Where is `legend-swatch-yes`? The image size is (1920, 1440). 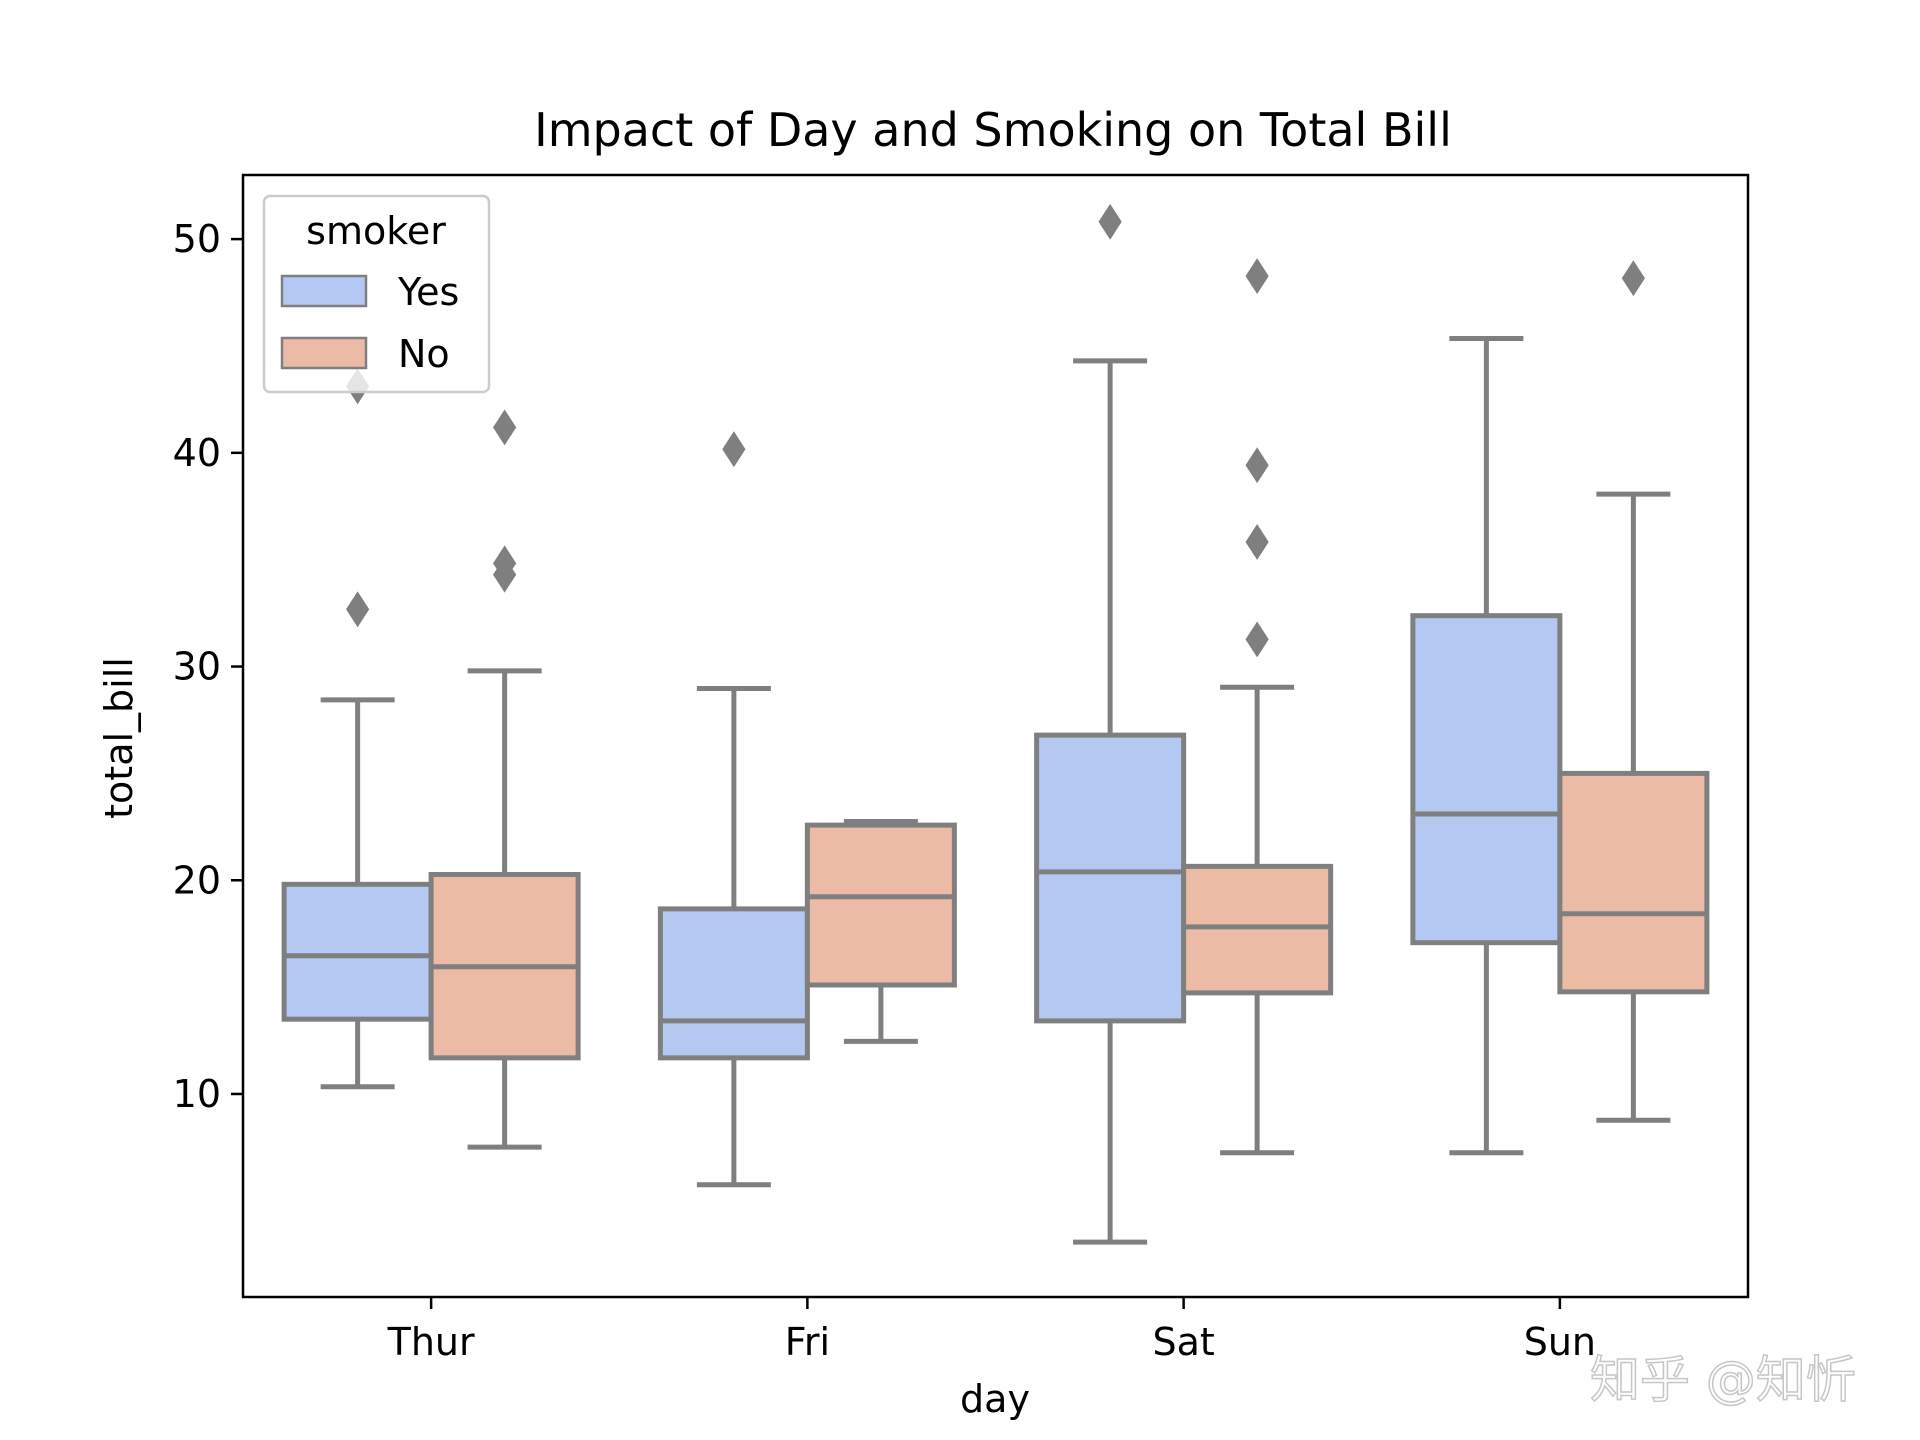
legend-swatch-yes is located at coordinates (324, 291).